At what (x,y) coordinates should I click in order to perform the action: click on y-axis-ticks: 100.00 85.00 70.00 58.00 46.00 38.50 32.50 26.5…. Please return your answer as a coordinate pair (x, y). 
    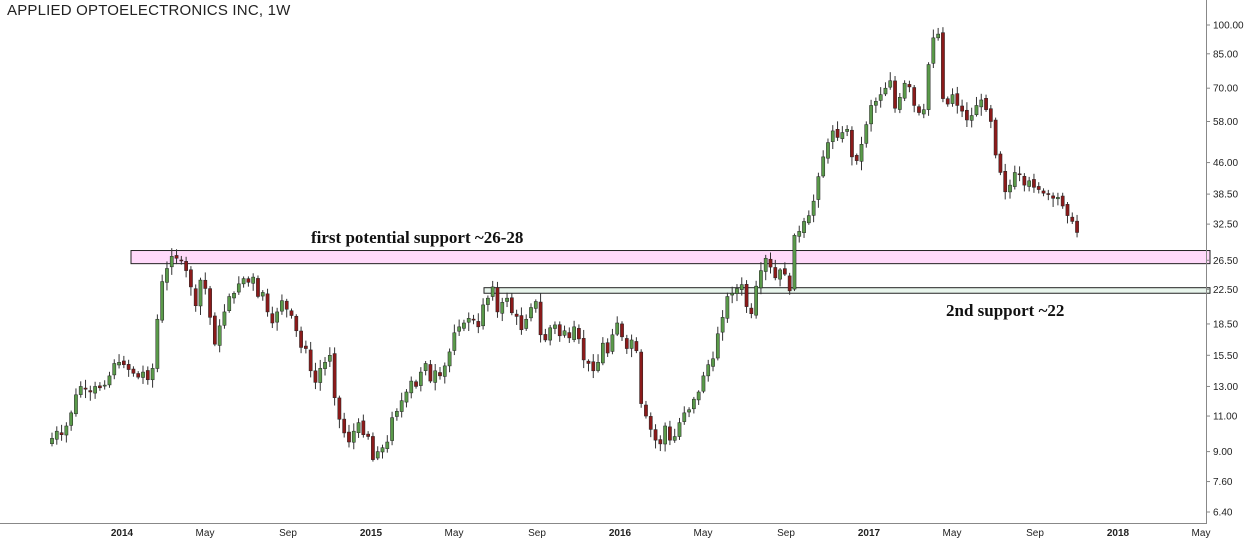
    Looking at the image, I should click on (1225, 270).